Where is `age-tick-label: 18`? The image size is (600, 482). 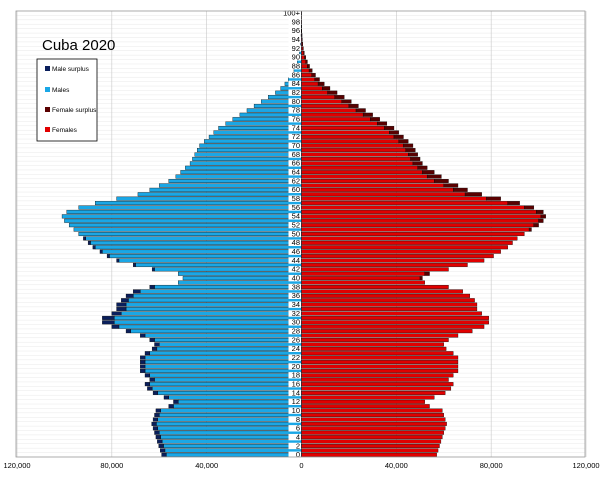
age-tick-label: 18 is located at coordinates (296, 375).